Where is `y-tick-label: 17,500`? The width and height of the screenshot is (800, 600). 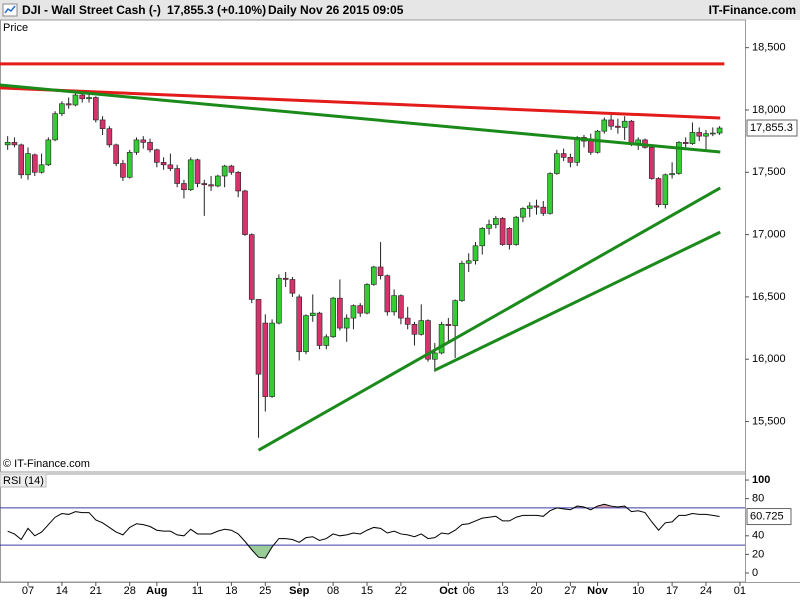
y-tick-label: 17,500 is located at coordinates (769, 172).